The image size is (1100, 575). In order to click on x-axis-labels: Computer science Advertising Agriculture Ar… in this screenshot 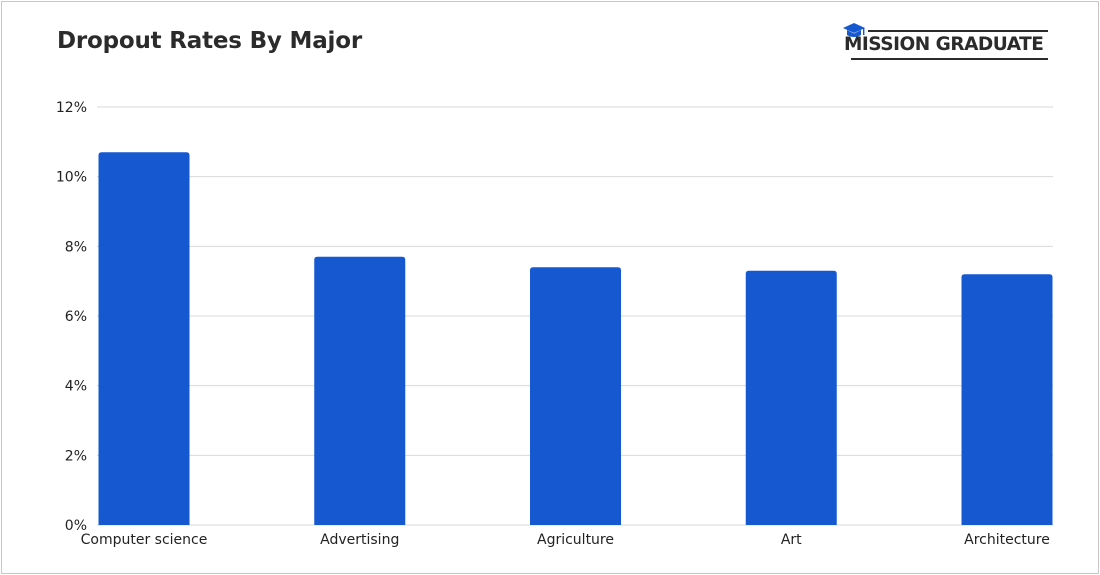, I will do `click(565, 540)`.